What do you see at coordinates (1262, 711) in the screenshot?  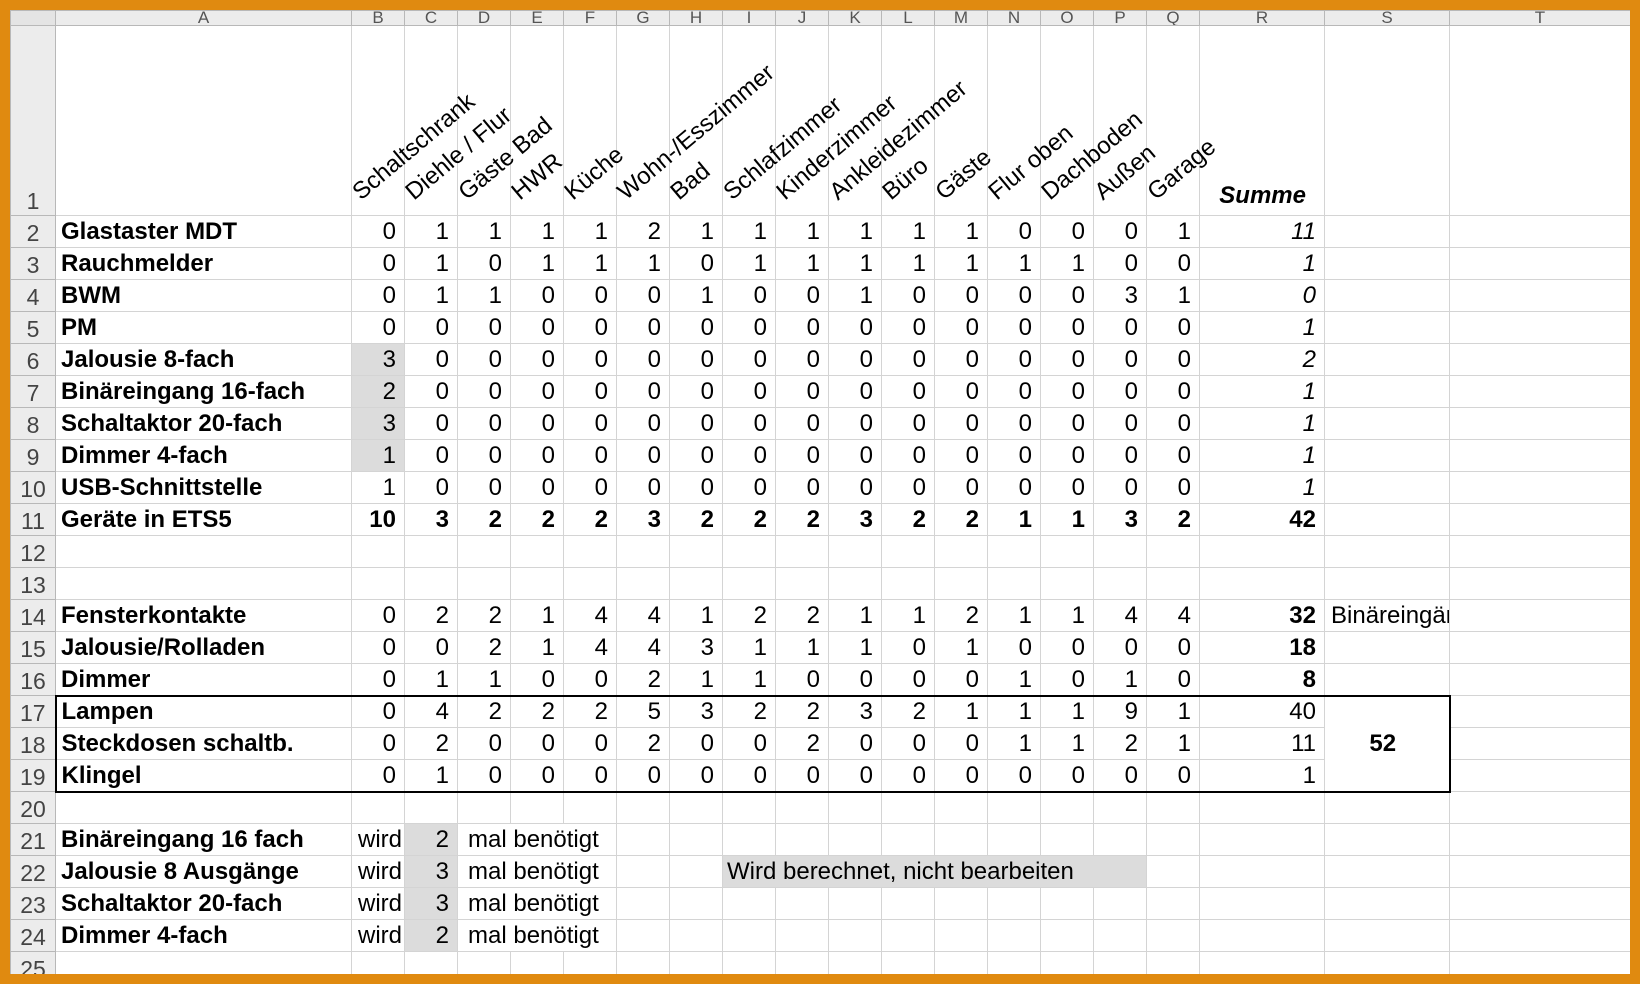 I see `sum-cell: 40` at bounding box center [1262, 711].